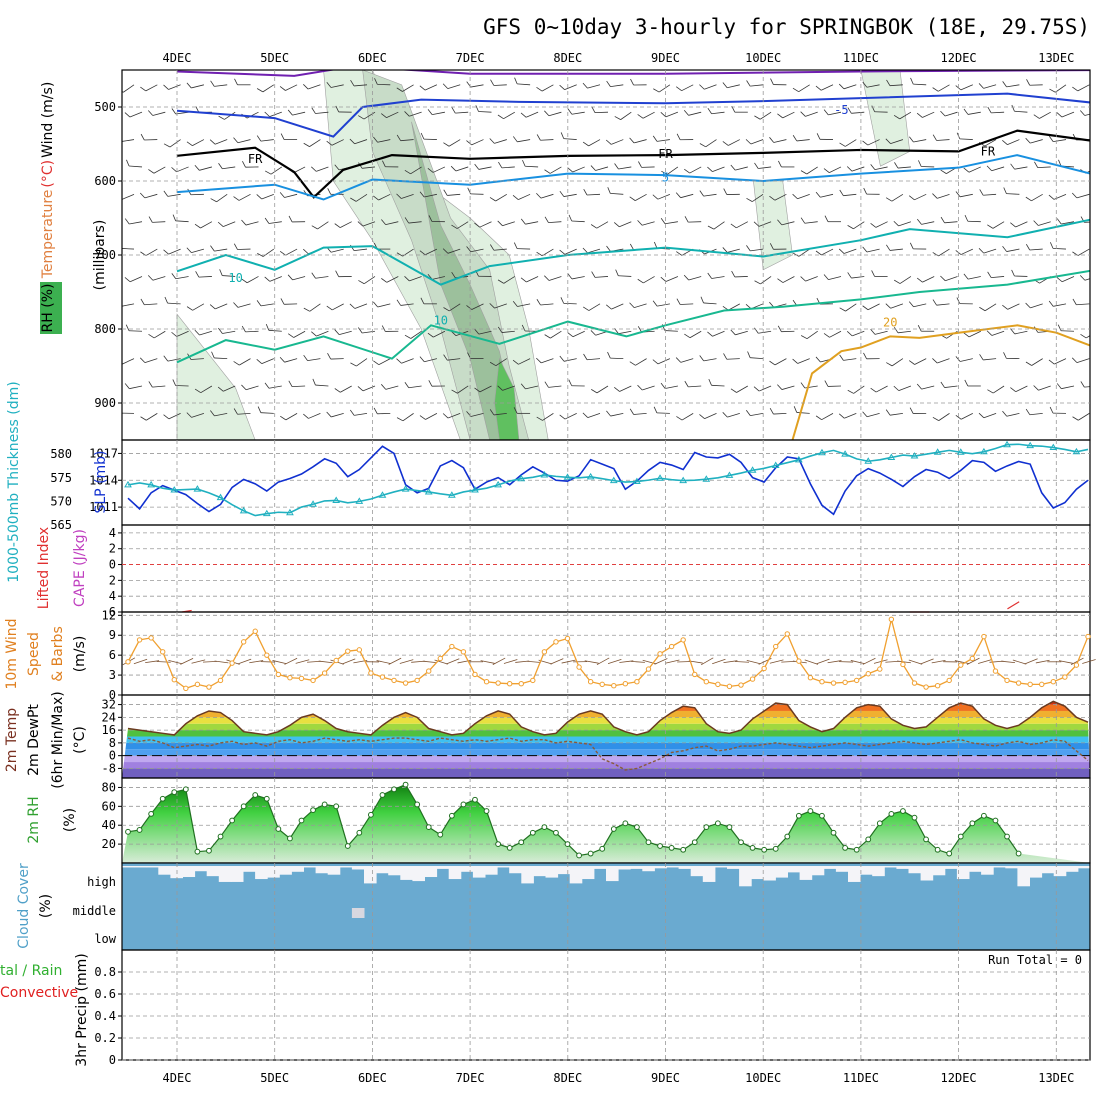  What do you see at coordinates (358, 913) in the screenshot?
I see `mid-cloud-bar` at bounding box center [358, 913].